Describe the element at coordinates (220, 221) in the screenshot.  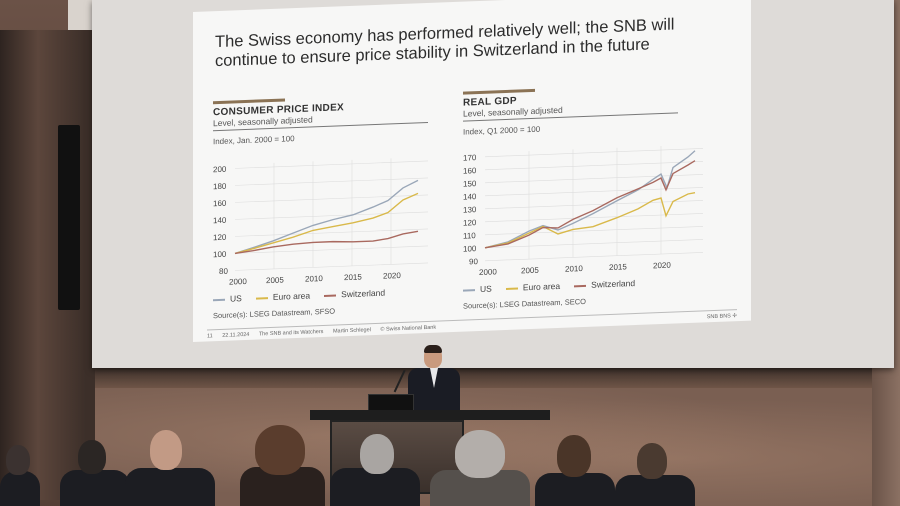
I see `cpi-ytick-3: 140` at that location.